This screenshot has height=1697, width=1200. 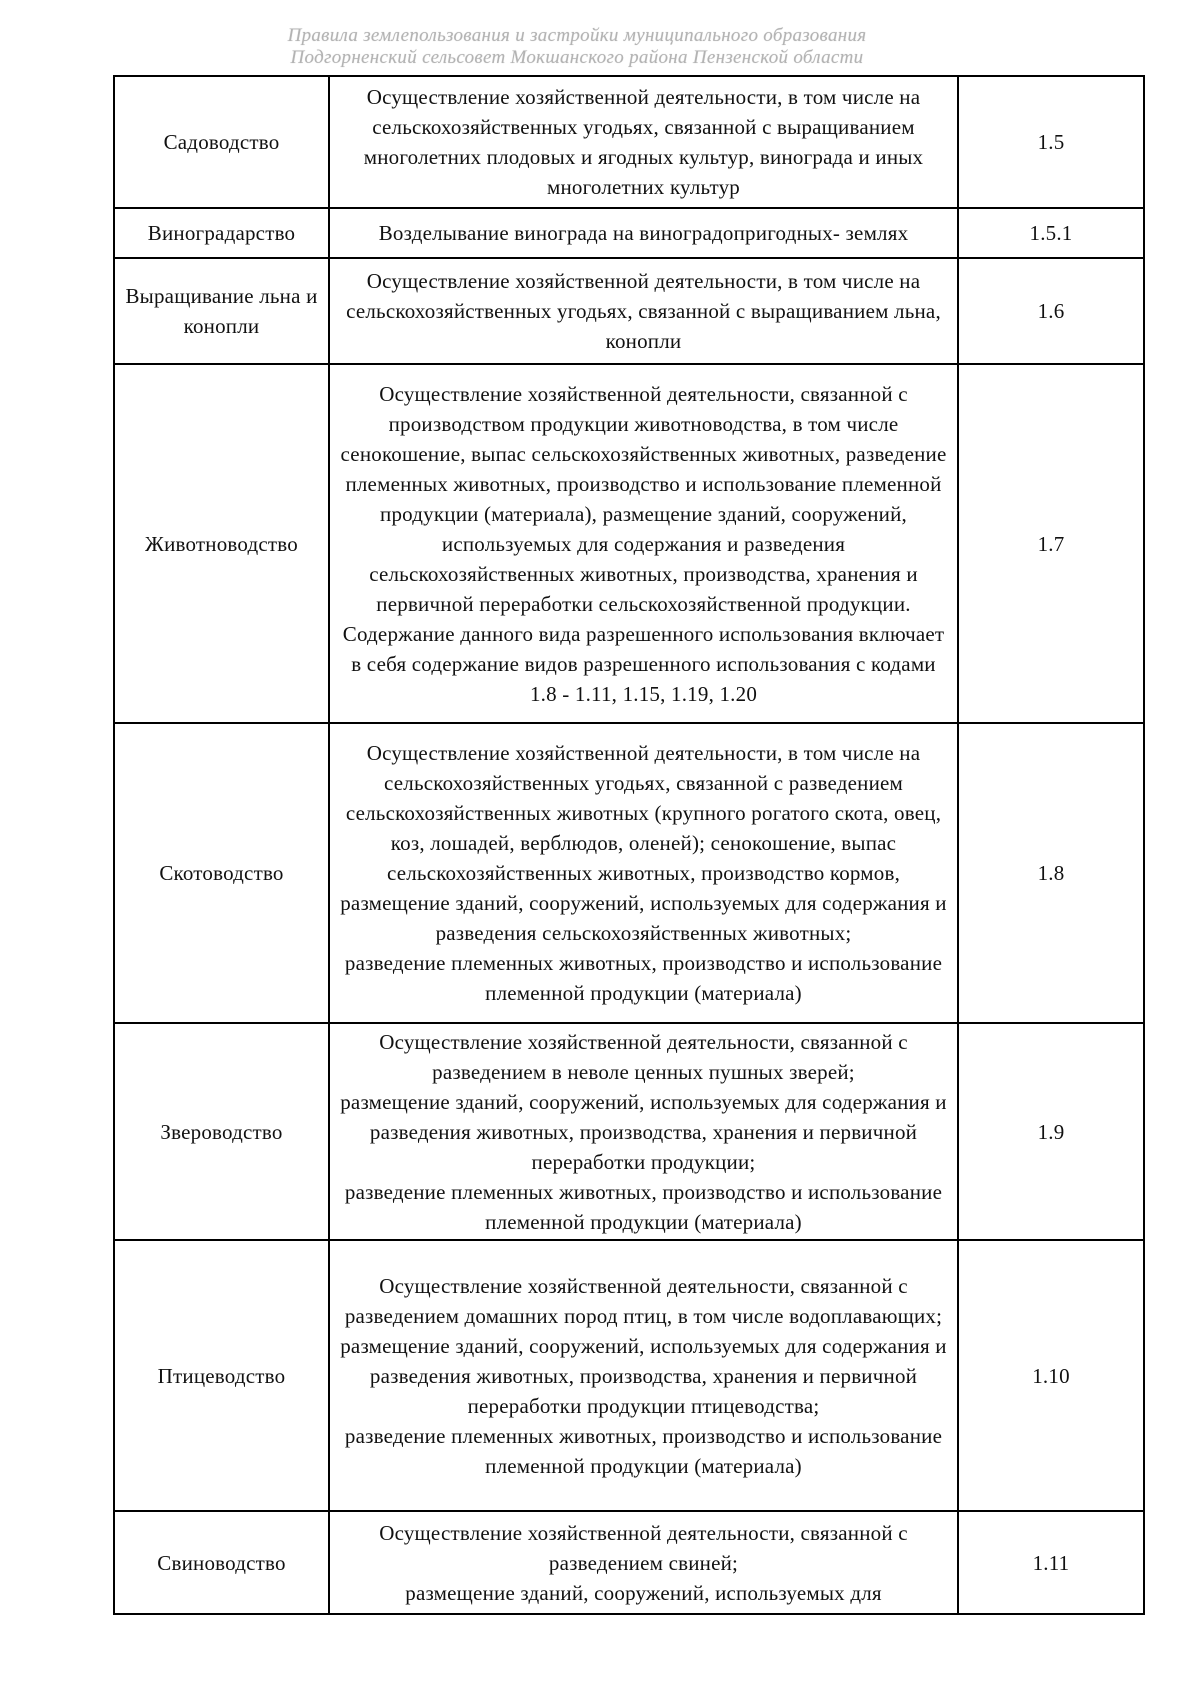 I want to click on land-use-code-cell: 1.5, so click(x=1051, y=142).